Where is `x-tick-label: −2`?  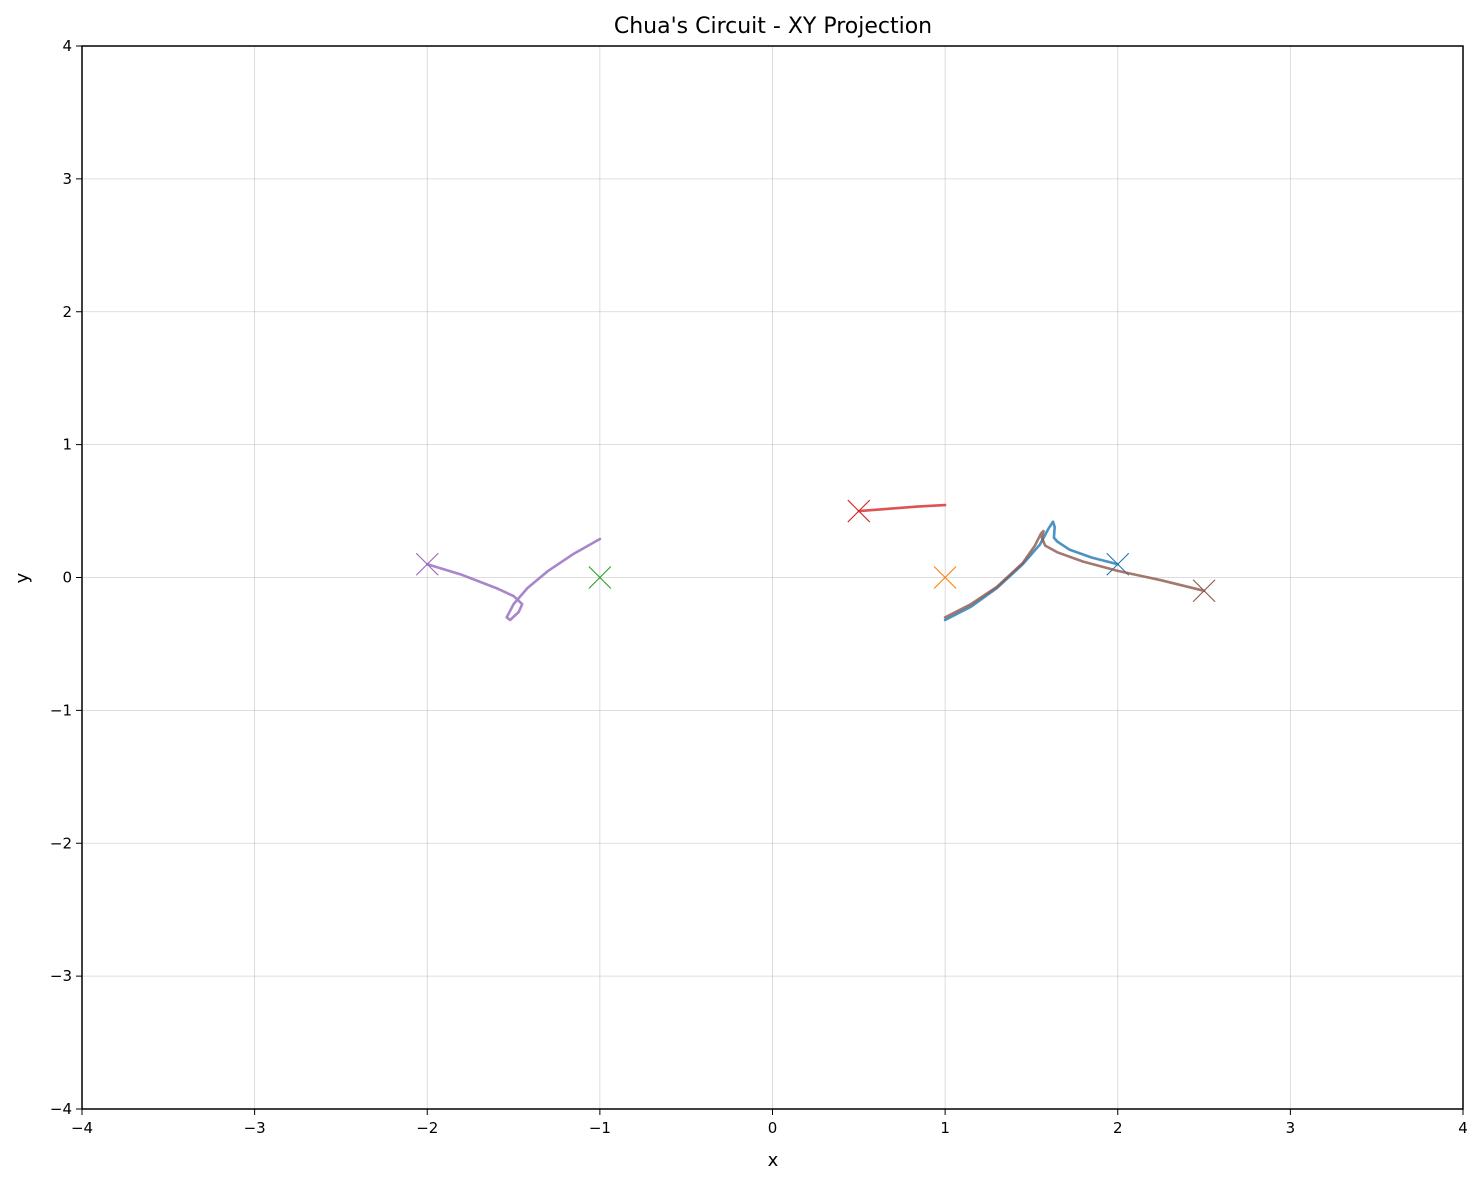
x-tick-label: −2 is located at coordinates (427, 1128).